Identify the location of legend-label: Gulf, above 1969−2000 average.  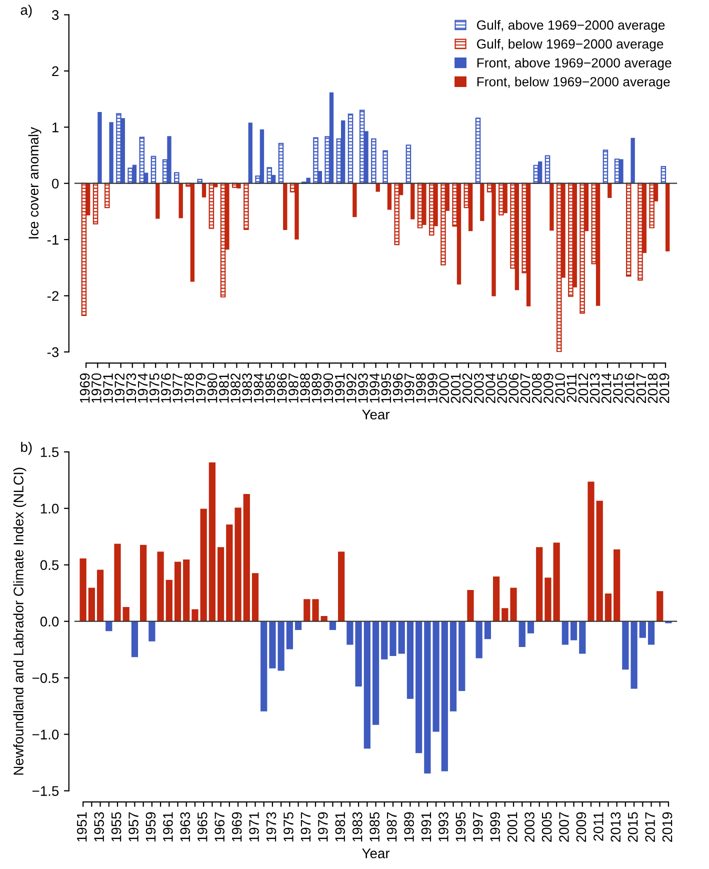
(570, 26).